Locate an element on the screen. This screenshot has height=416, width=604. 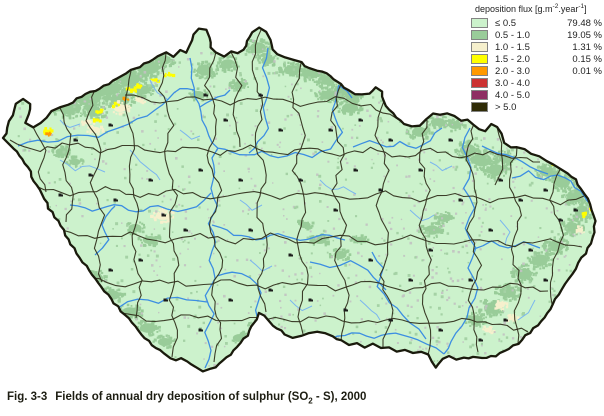
legend-title: deposition flux [g.m-2.year-1] is located at coordinates (531, 8).